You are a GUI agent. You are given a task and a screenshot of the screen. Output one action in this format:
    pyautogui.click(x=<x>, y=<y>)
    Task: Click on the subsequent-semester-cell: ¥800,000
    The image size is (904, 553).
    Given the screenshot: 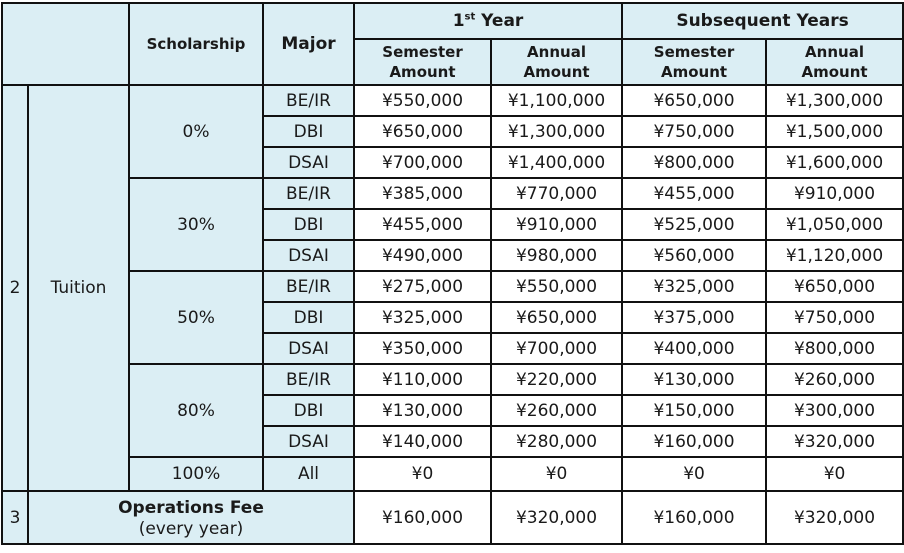 What is the action you would take?
    pyautogui.click(x=694, y=162)
    